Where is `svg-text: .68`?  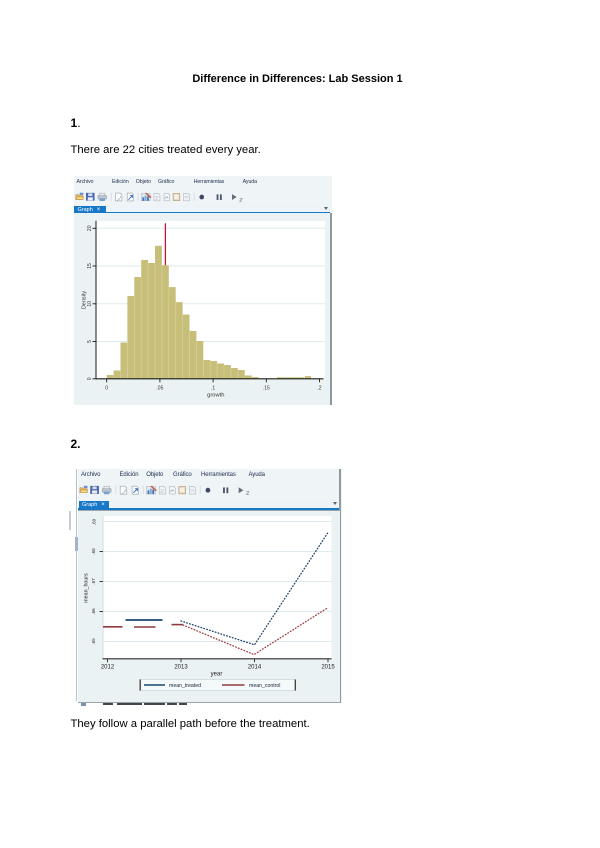 svg-text: .68 is located at coordinates (93, 551).